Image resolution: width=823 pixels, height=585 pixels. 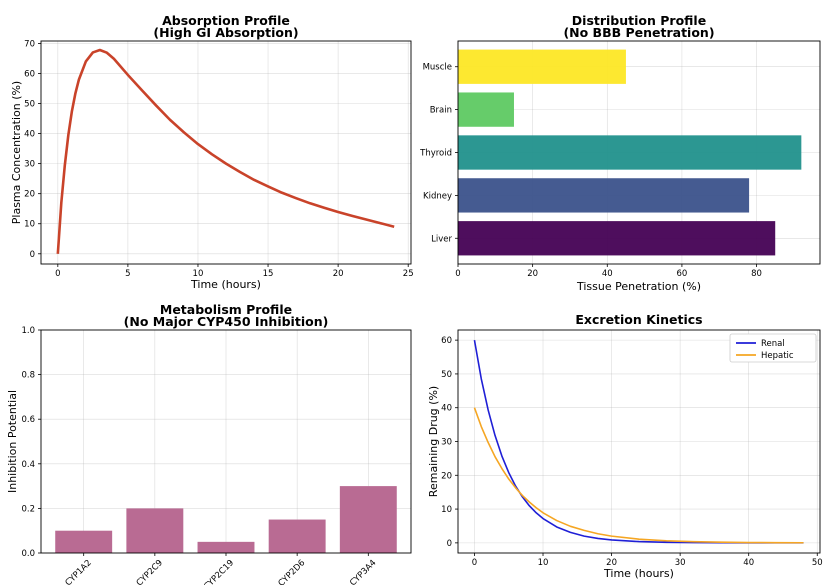 I want to click on chart-title-line-1: Metabolism Profile, so click(x=226, y=309).